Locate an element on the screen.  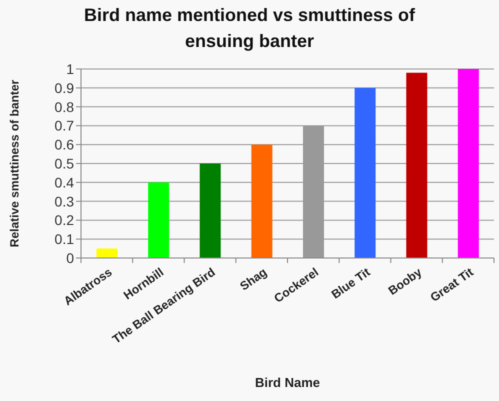
y-tick-label: 0.1 is located at coordinates (64, 239).